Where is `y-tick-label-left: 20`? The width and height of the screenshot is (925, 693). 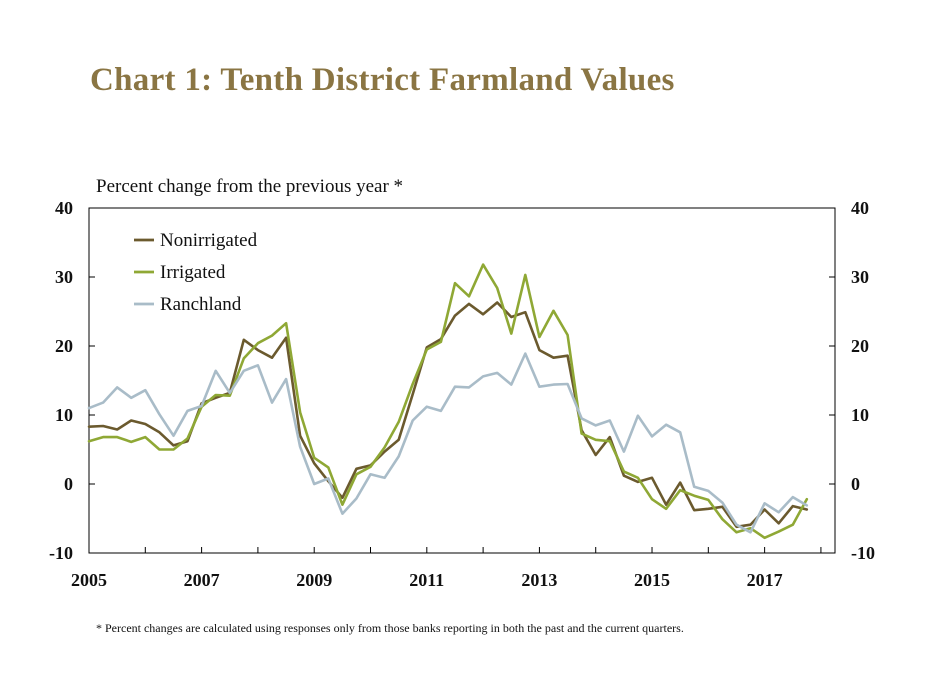 y-tick-label-left: 20 is located at coordinates (64, 346).